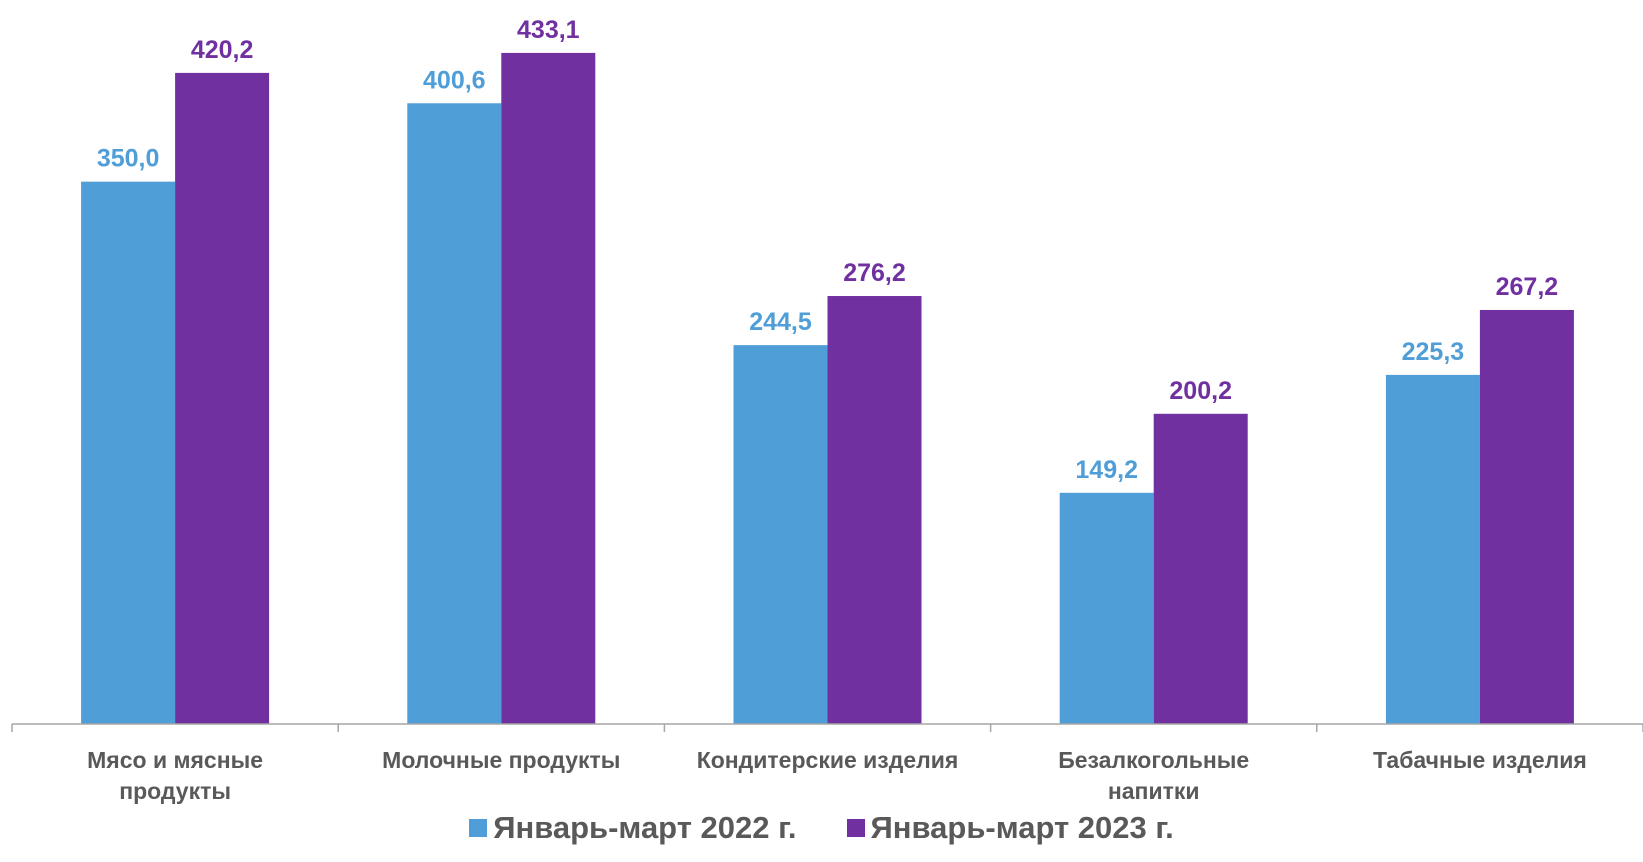 The height and width of the screenshot is (862, 1643). Describe the element at coordinates (128, 159) in the screenshot. I see `data-label-2022: 350,0` at that location.